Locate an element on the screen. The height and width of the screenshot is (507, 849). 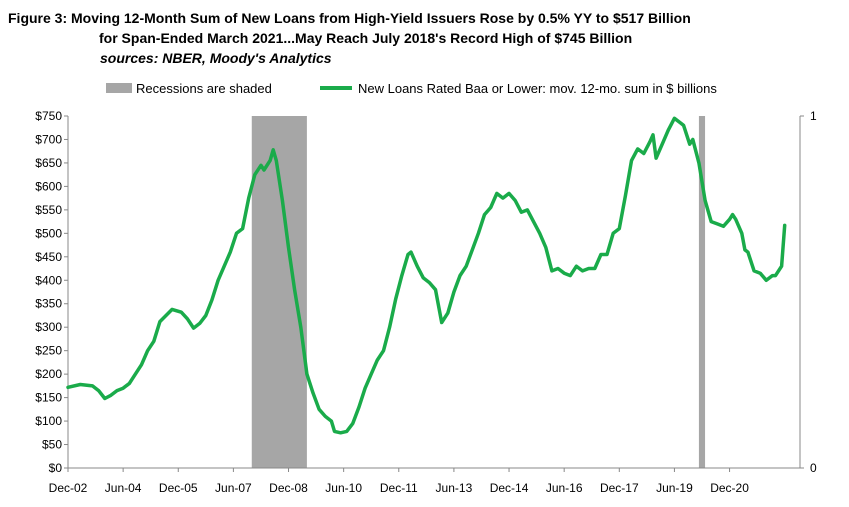
y2-tick-label: 0 is located at coordinates (813, 468).